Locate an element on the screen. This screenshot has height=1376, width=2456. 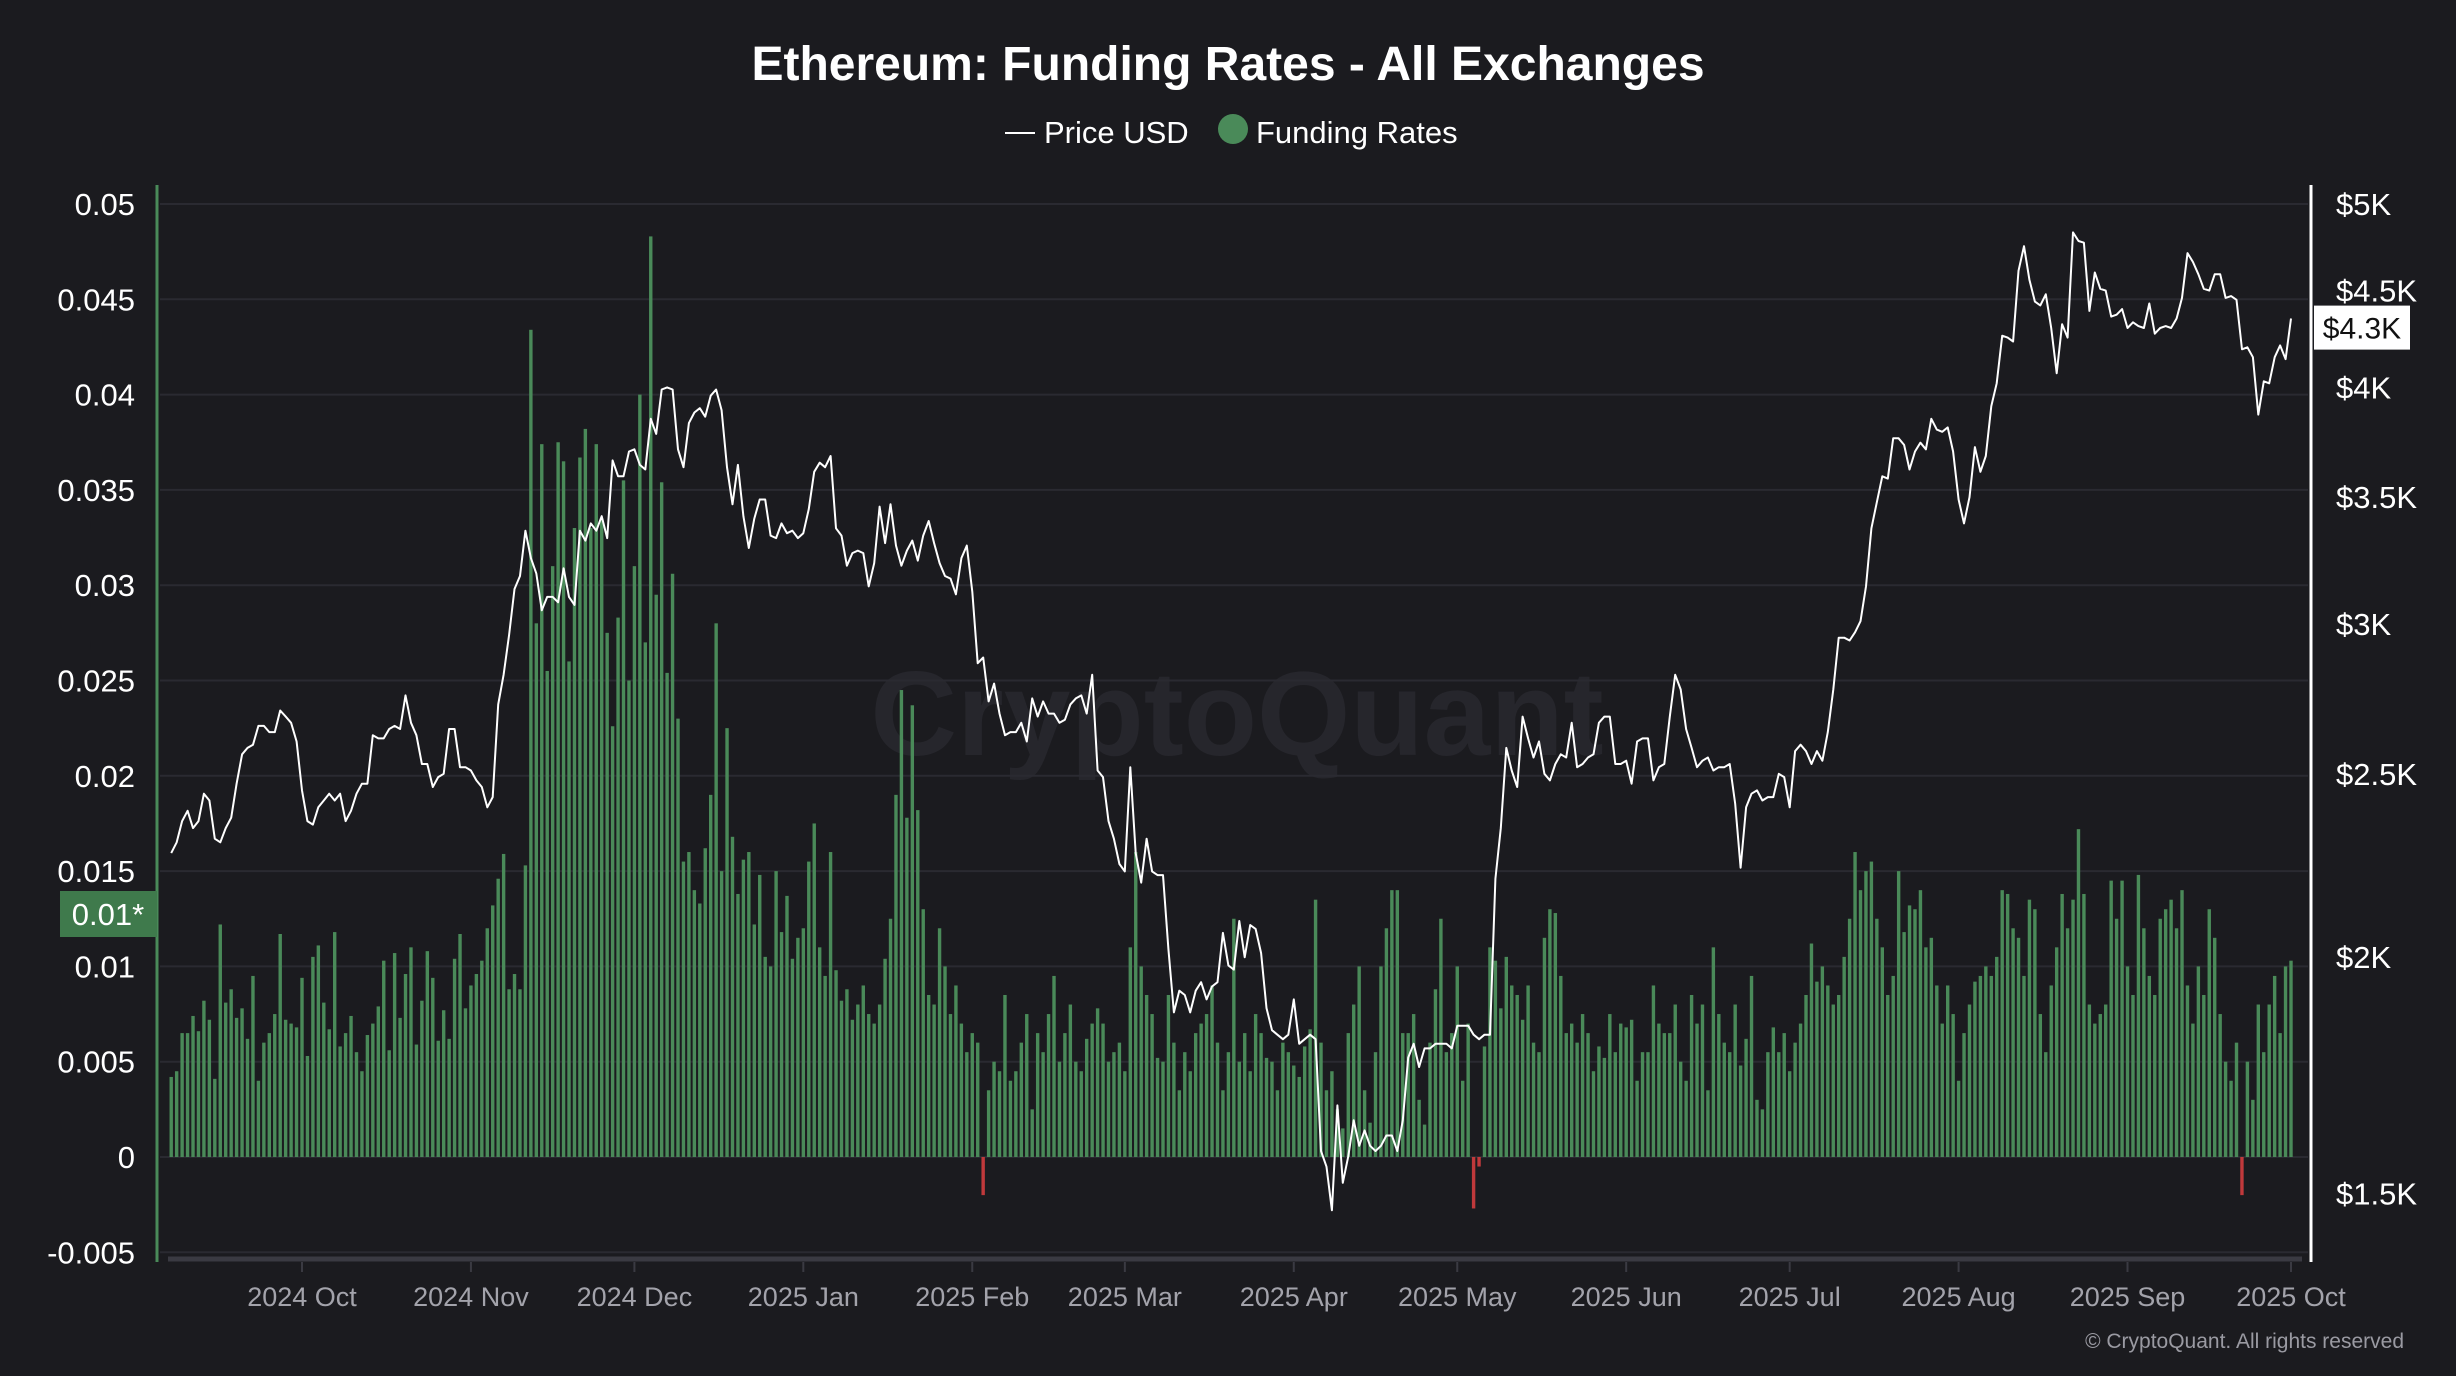
circle-swatch-icon is located at coordinates (1233, 129).